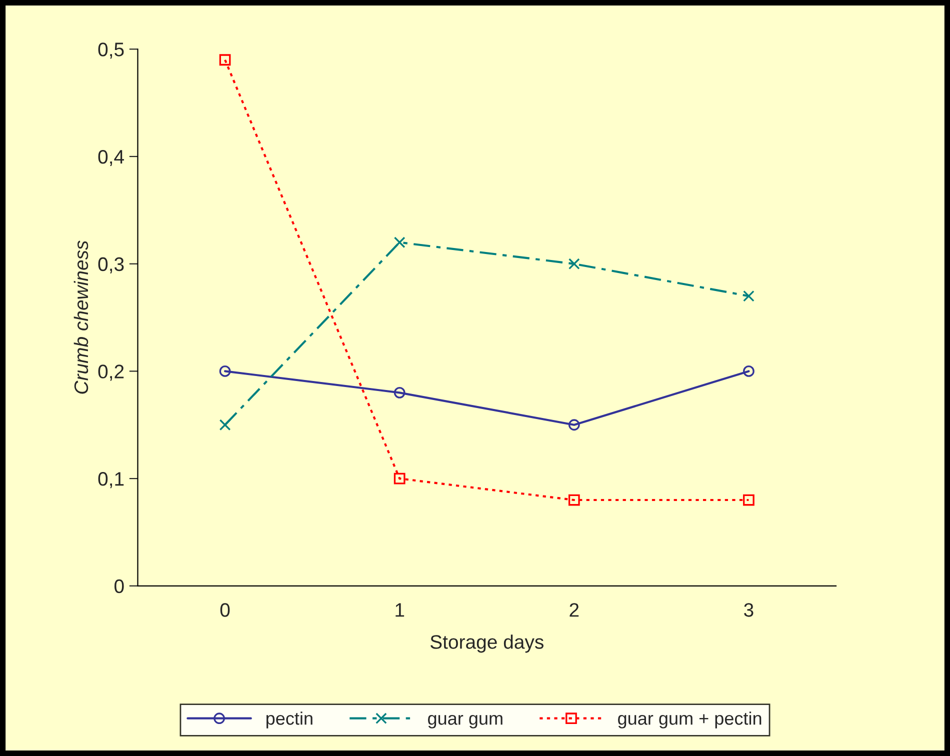  What do you see at coordinates (690, 720) in the screenshot?
I see `legend-label: guar gum + pectin` at bounding box center [690, 720].